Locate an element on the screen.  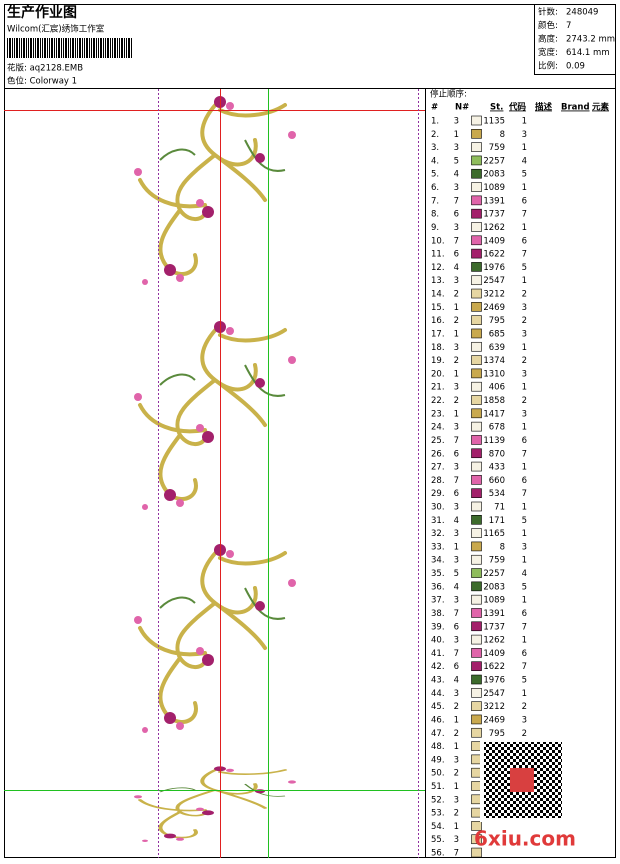
row-number: 52. is located at coordinates (438, 800).